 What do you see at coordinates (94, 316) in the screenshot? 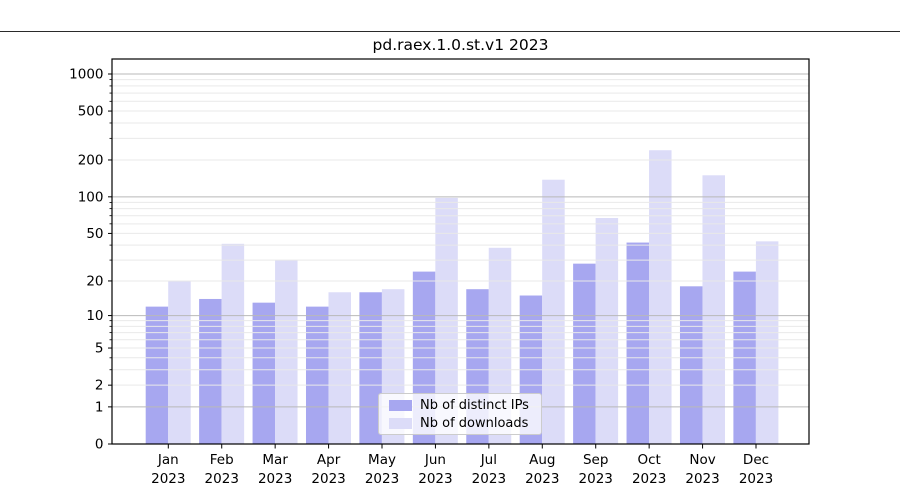
I see `y-tick-label: 10` at bounding box center [94, 316].